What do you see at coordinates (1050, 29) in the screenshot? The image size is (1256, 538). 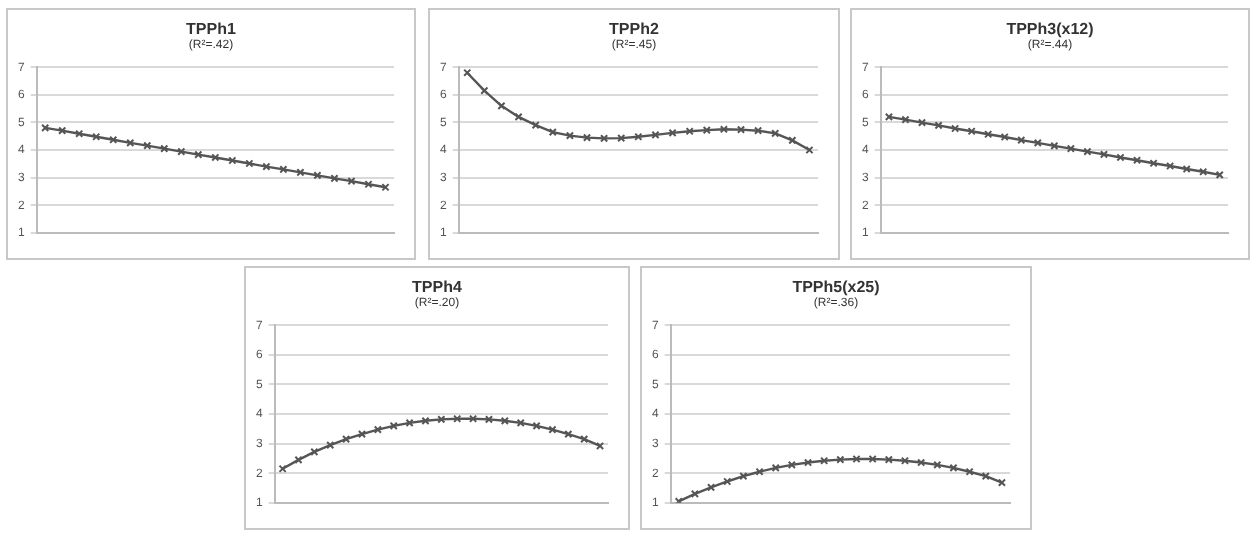 I see `chart-title: TPPh3(x12)` at bounding box center [1050, 29].